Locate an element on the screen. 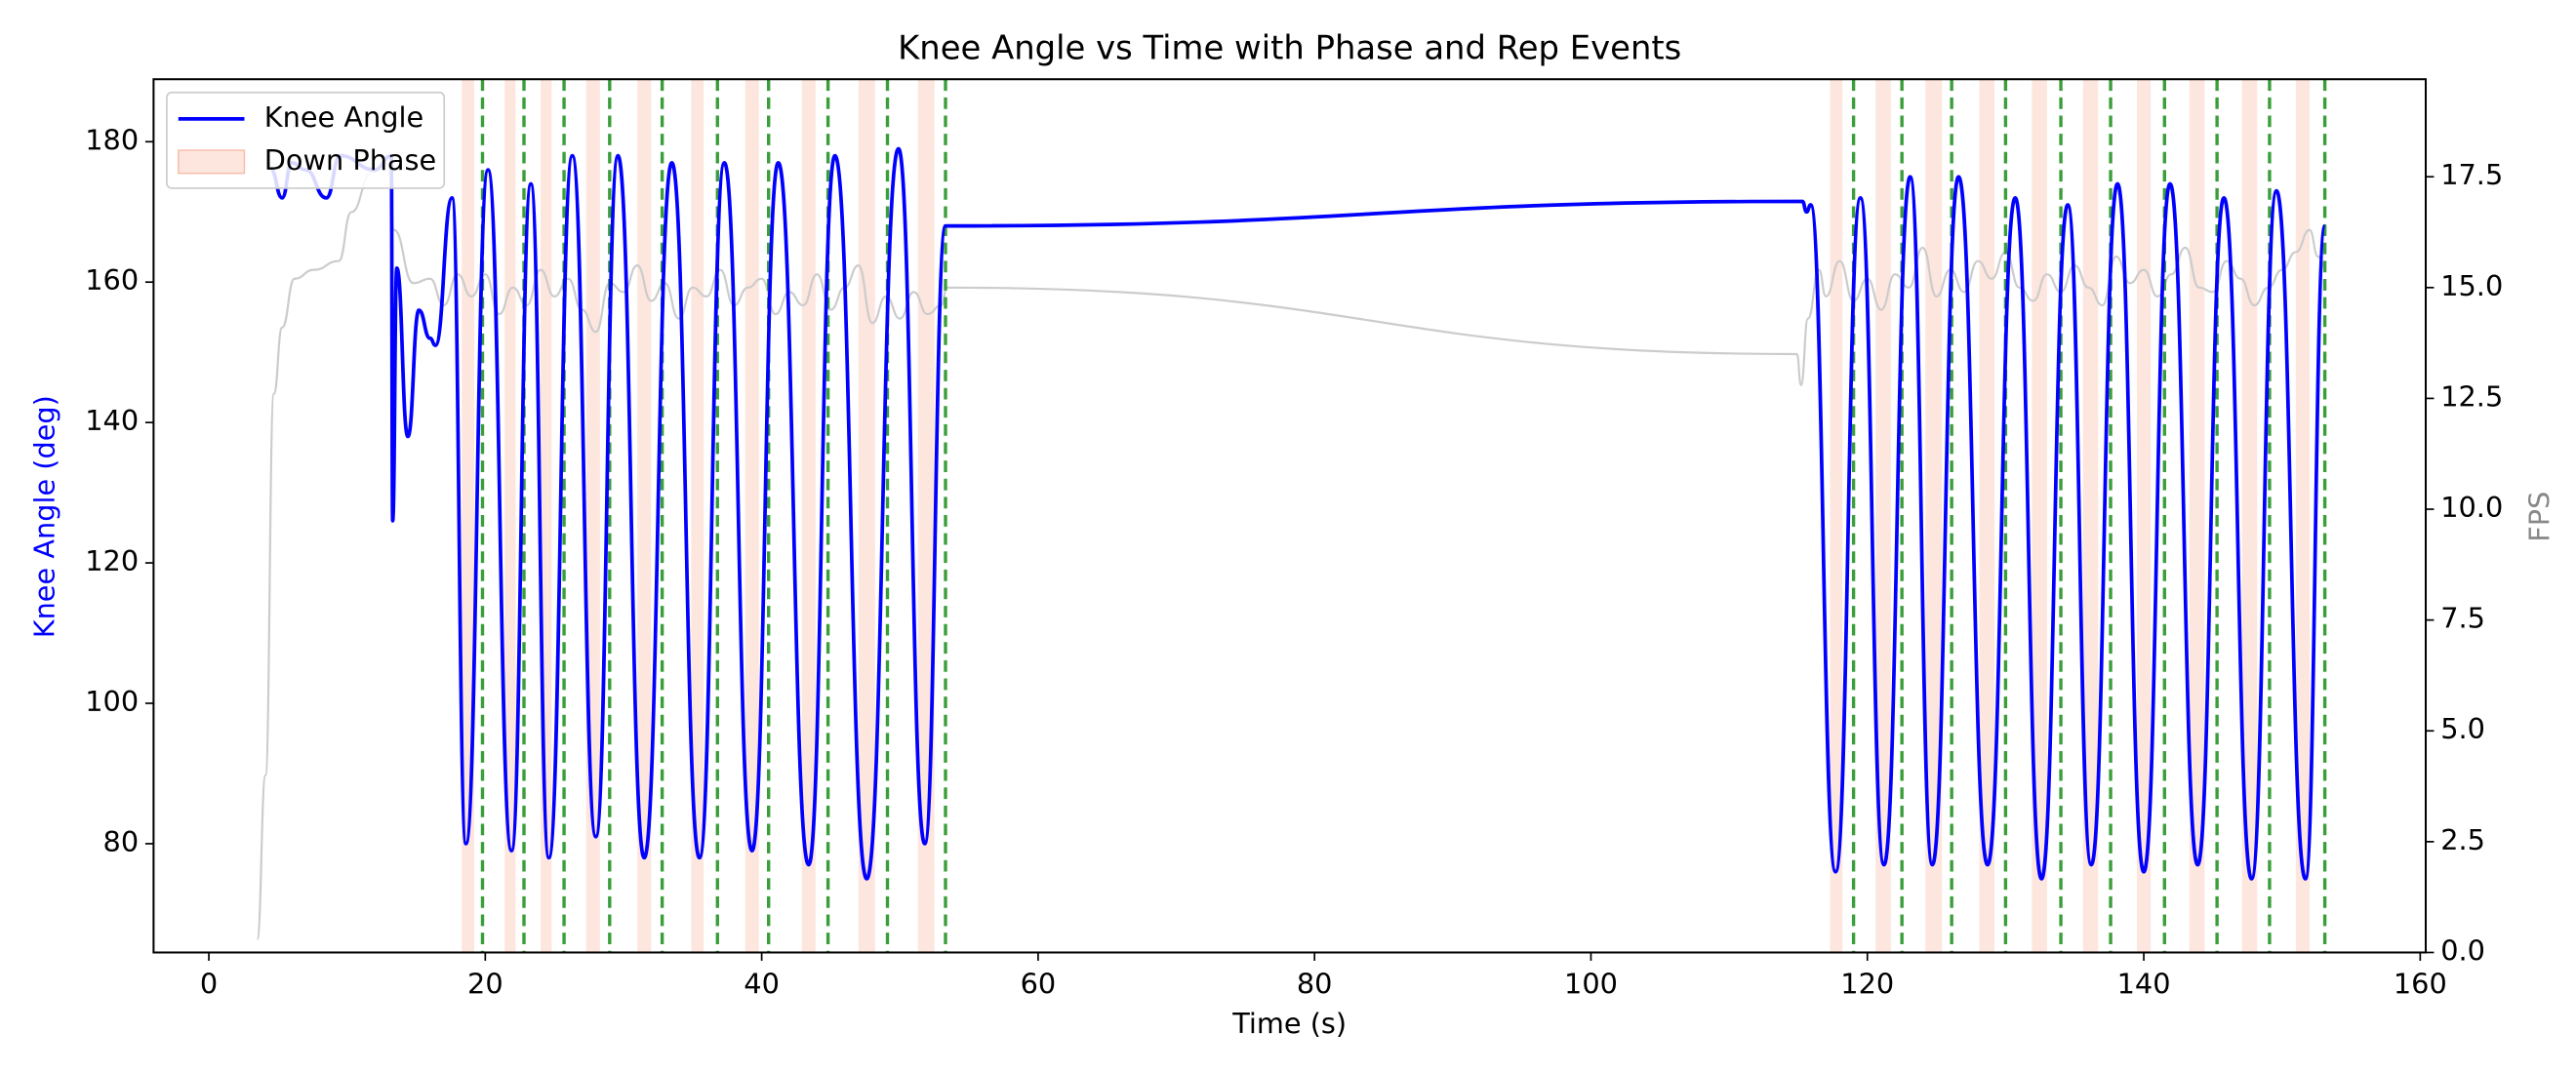 The image size is (2576, 1073). x-tick-label: 0 is located at coordinates (209, 983).